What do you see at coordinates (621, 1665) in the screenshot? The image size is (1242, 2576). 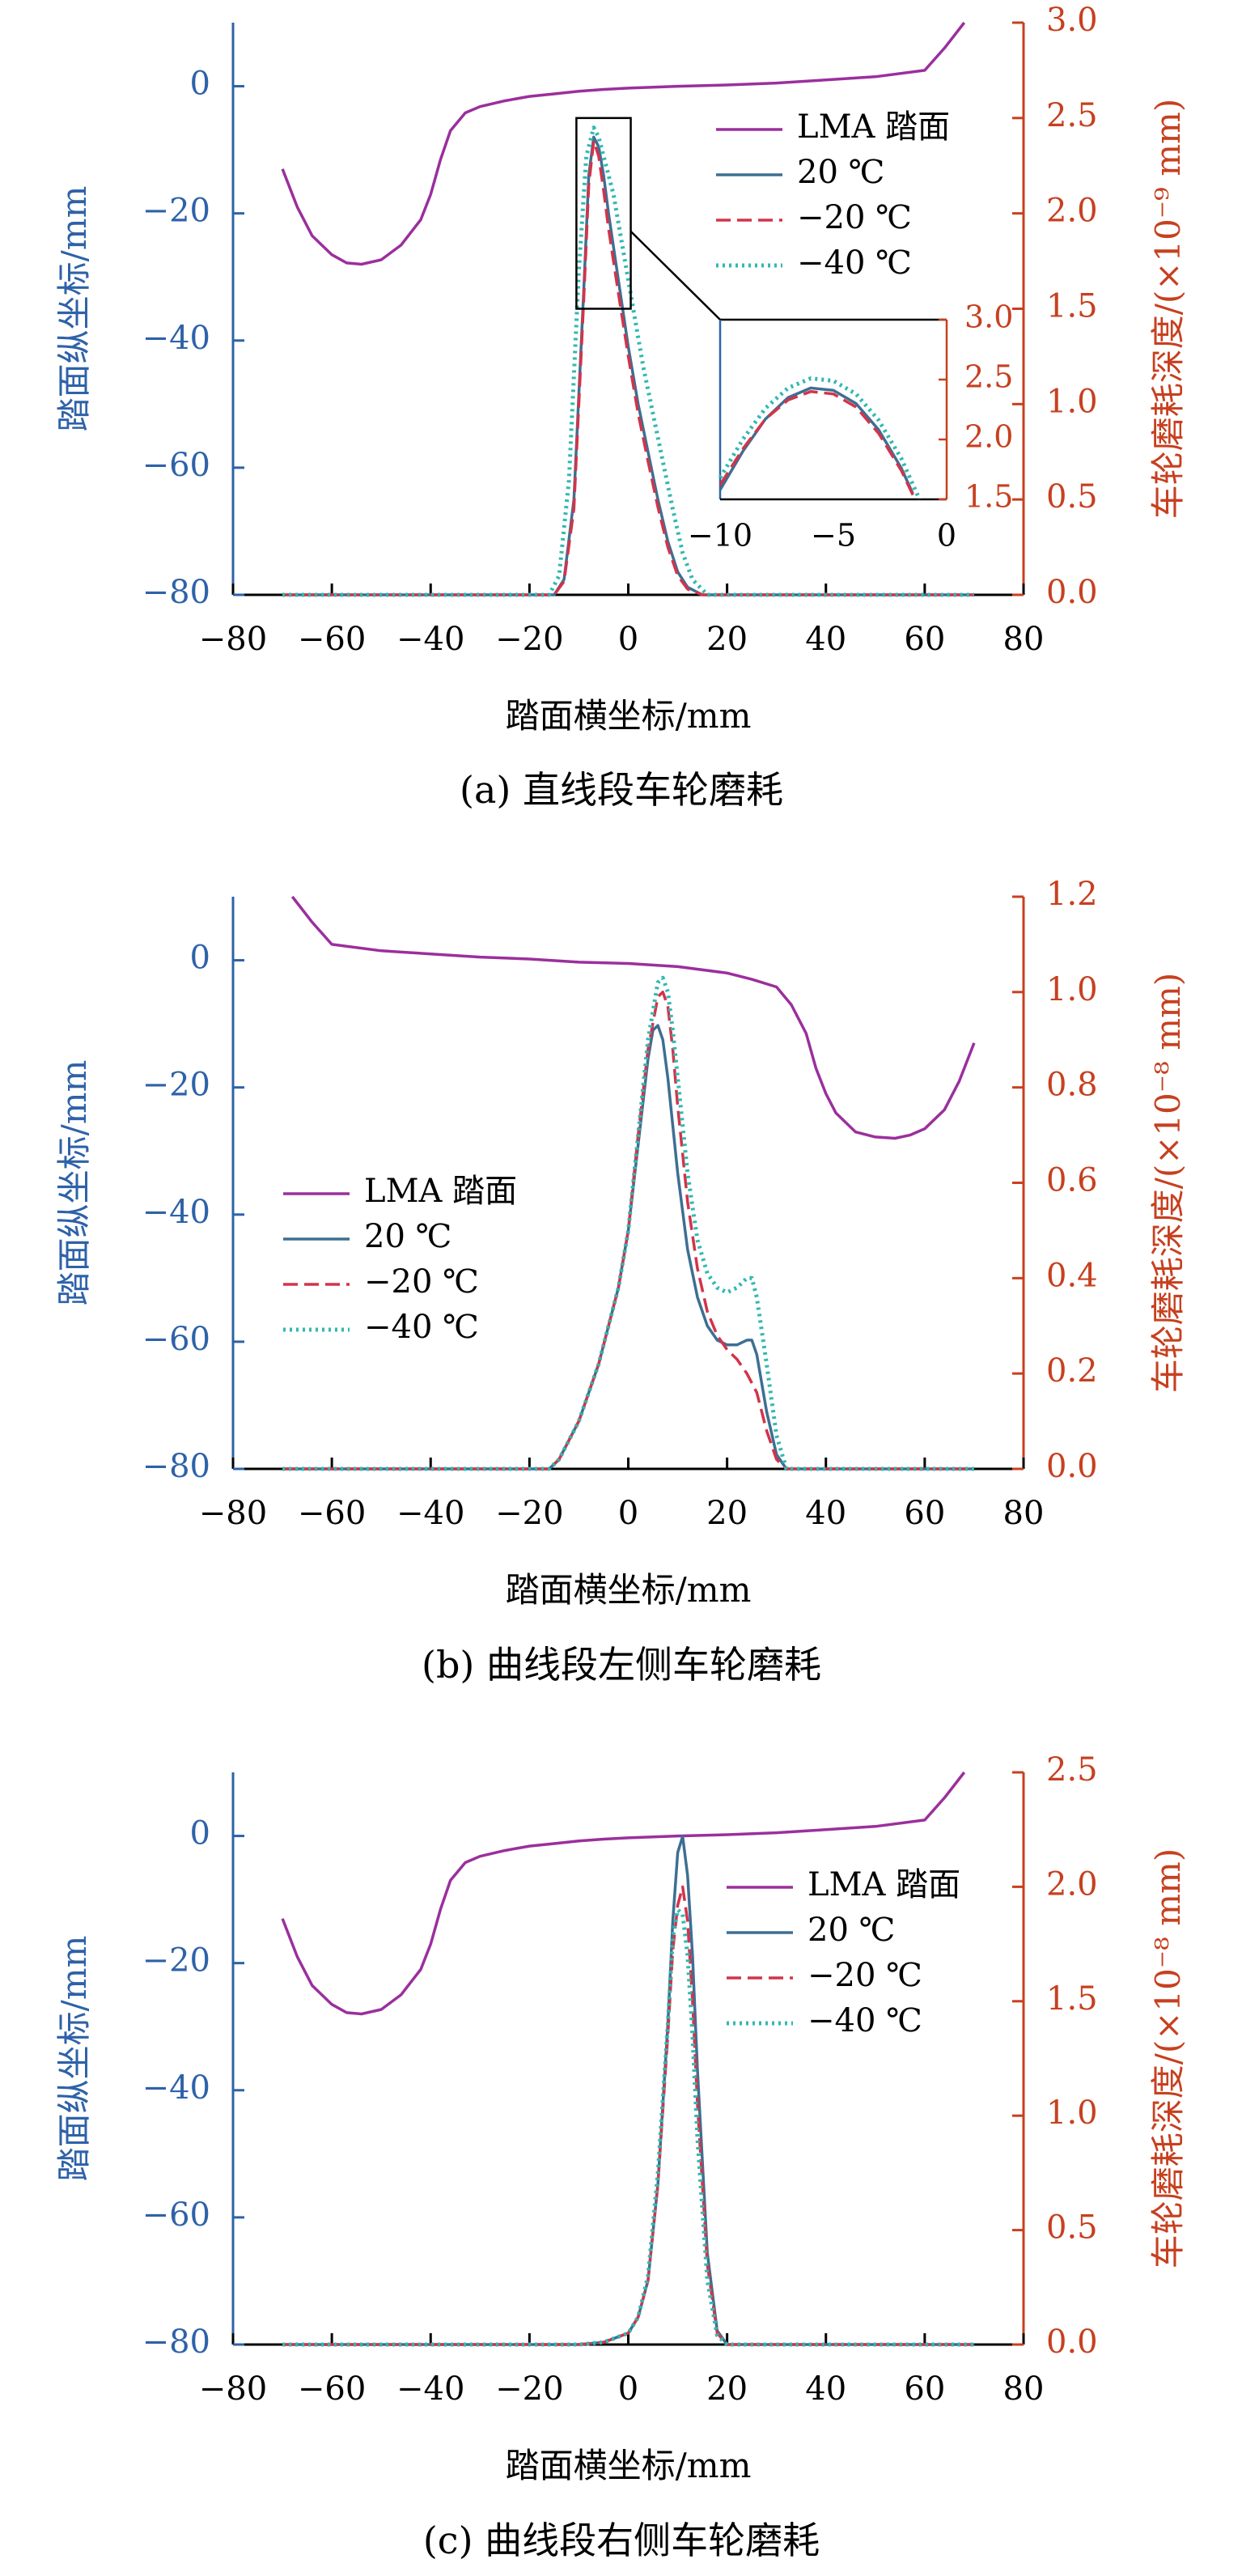 I see `panel-caption: (b) 曲线段左侧车轮磨耗` at bounding box center [621, 1665].